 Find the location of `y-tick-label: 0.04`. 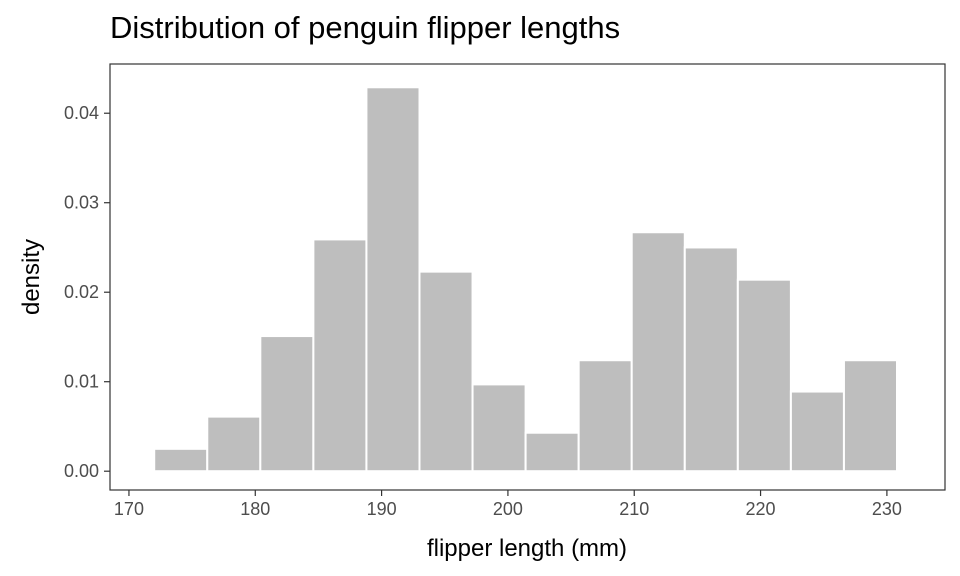

y-tick-label: 0.04 is located at coordinates (81, 113).